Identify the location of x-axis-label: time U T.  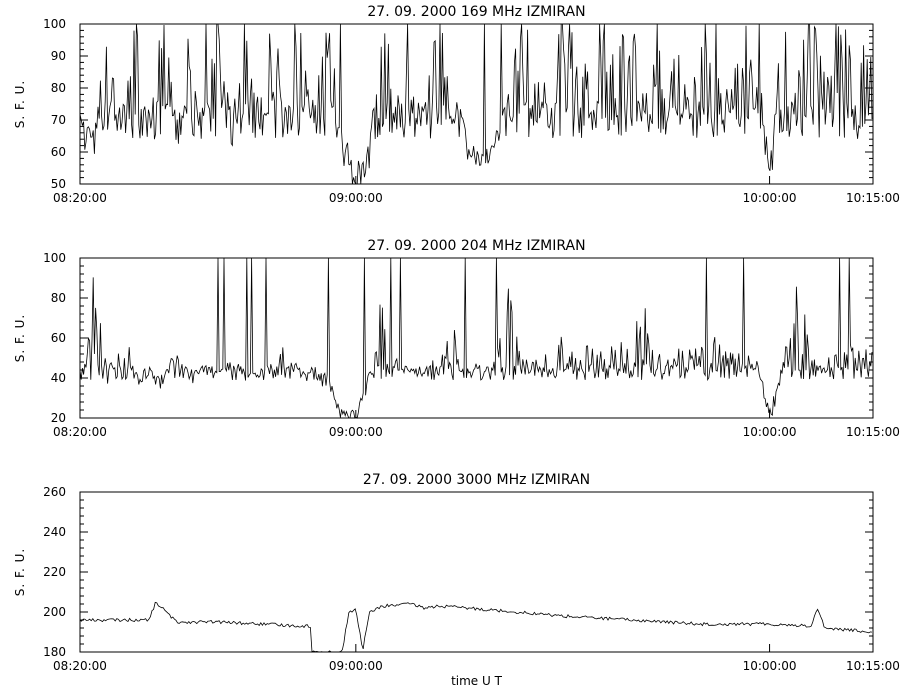
(477, 681).